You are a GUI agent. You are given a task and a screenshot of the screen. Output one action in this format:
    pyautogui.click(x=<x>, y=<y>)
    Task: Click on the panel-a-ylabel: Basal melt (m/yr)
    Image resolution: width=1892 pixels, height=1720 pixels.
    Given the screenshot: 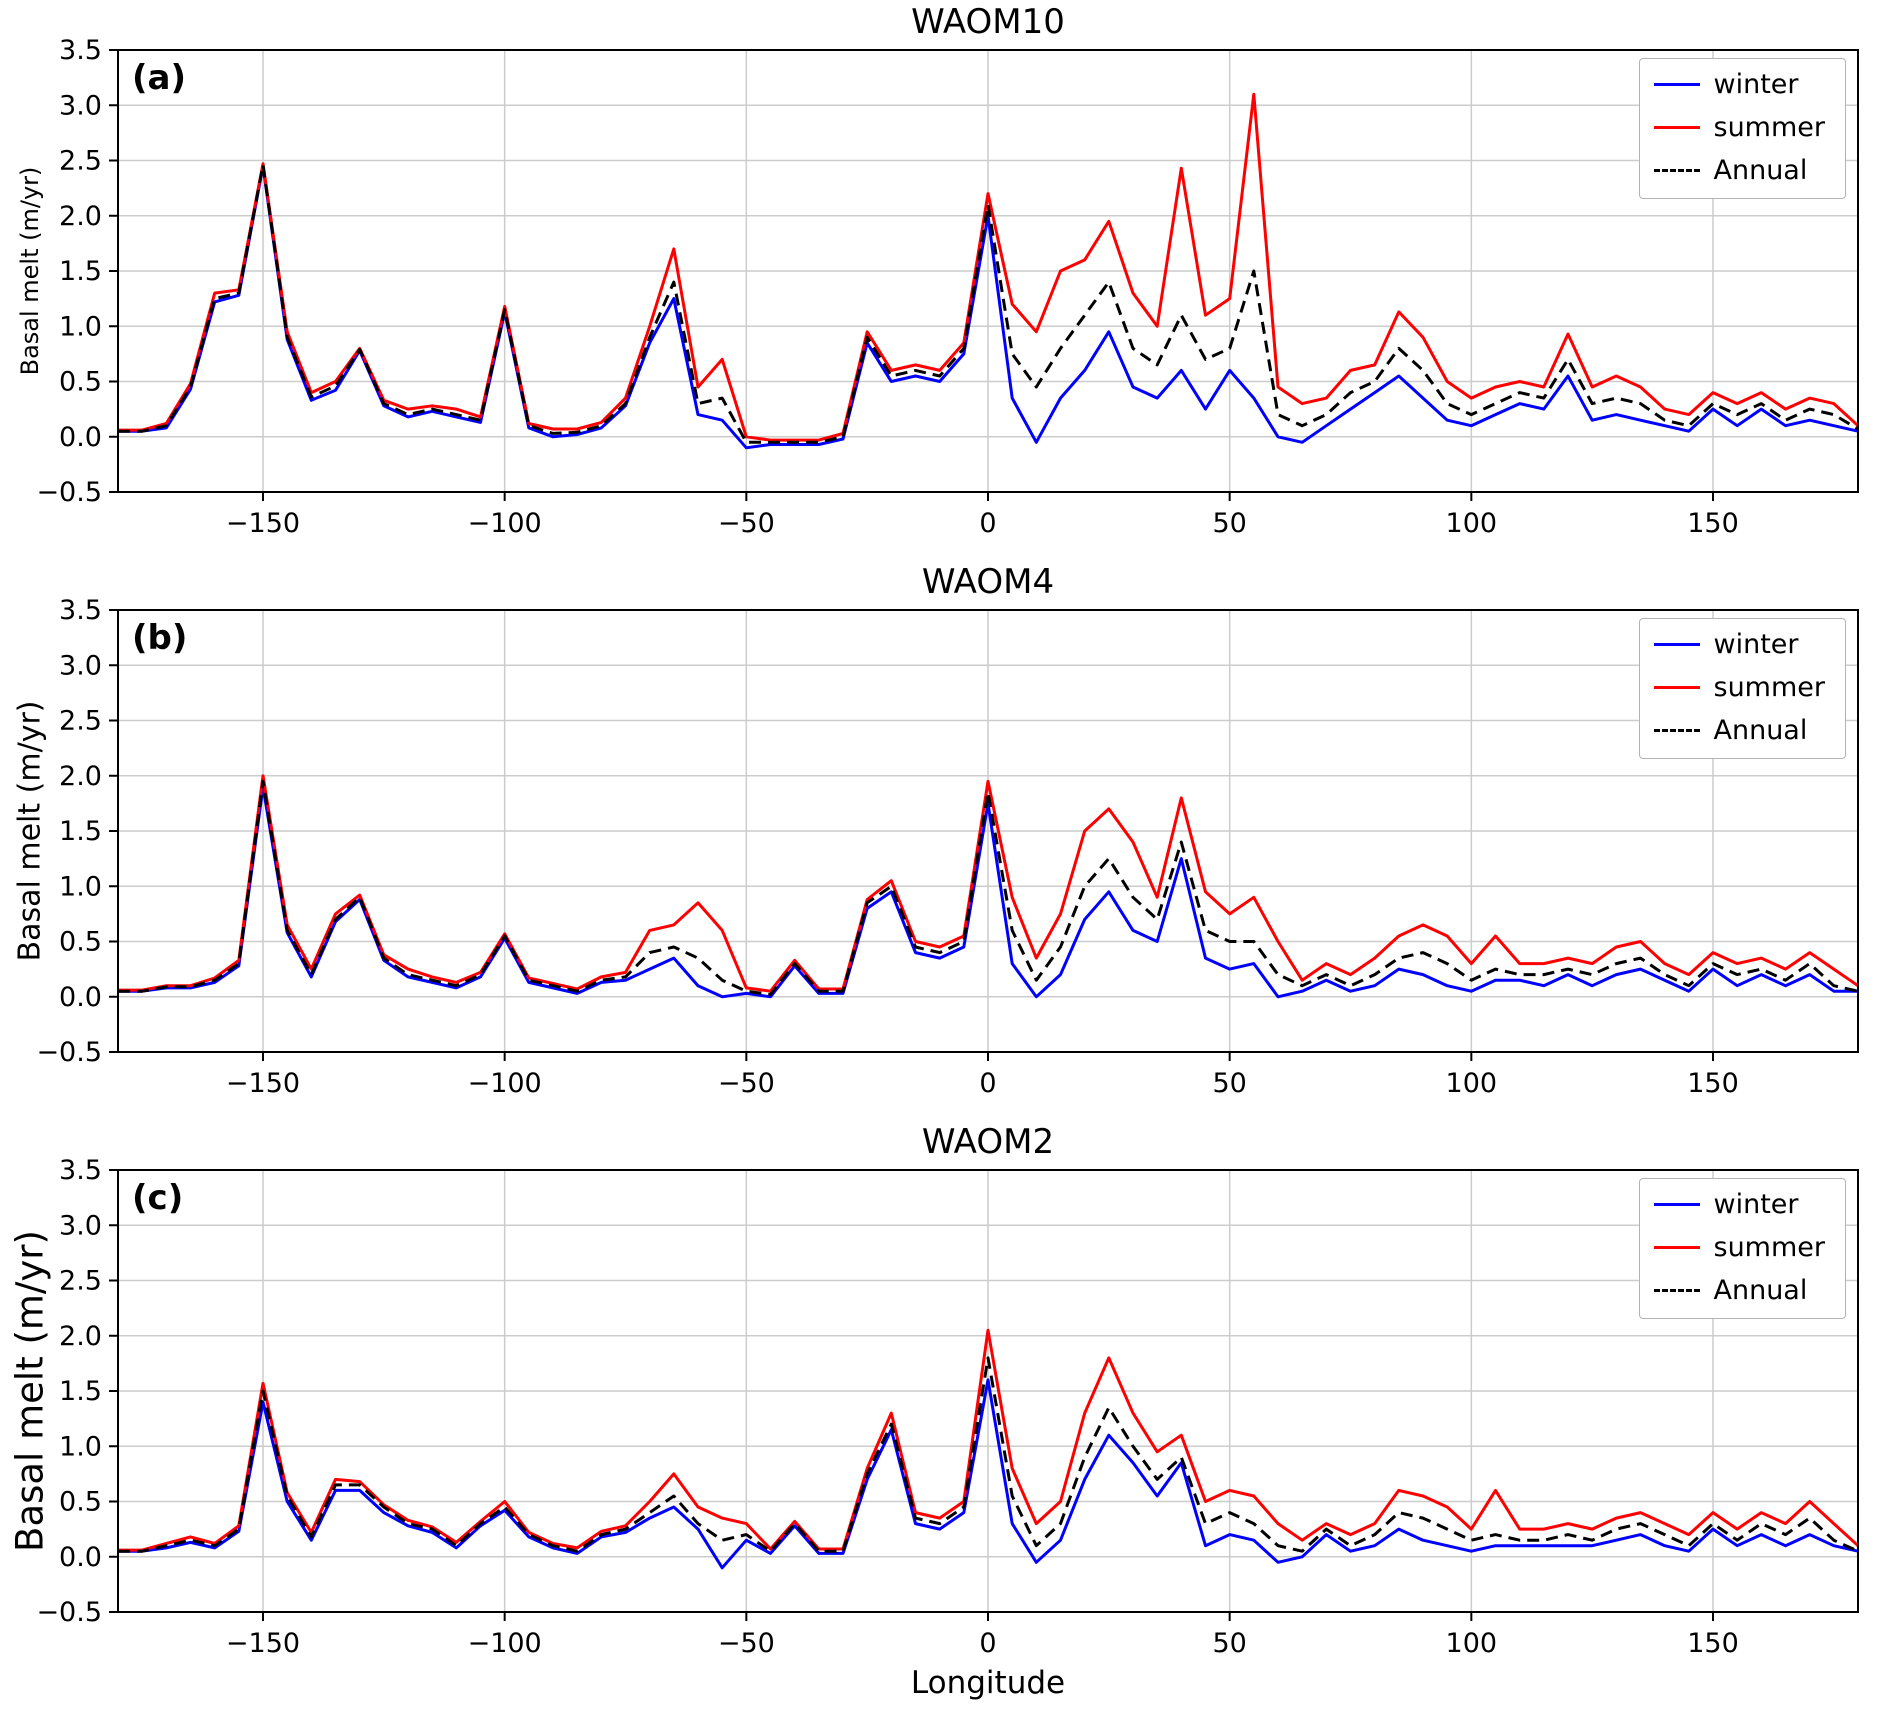 What is the action you would take?
    pyautogui.click(x=30, y=271)
    